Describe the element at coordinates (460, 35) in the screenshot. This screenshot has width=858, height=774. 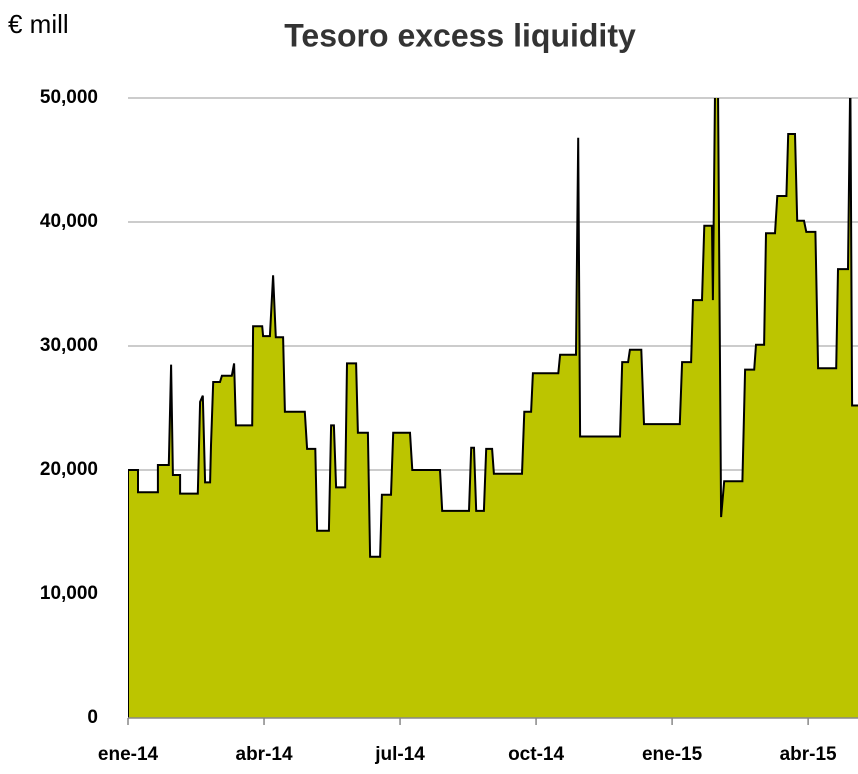
I see `chart-title: Tesoro excess liquidity` at that location.